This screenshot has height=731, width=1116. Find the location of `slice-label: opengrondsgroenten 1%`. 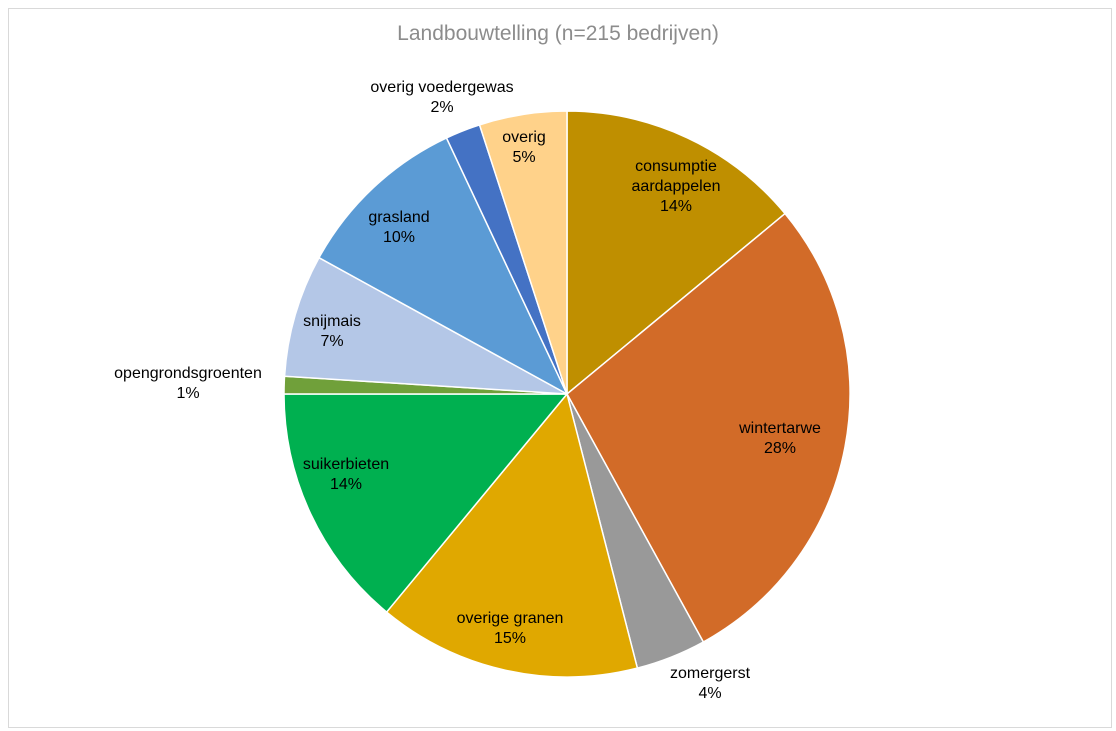

slice-label: opengrondsgroenten 1% is located at coordinates (188, 383).